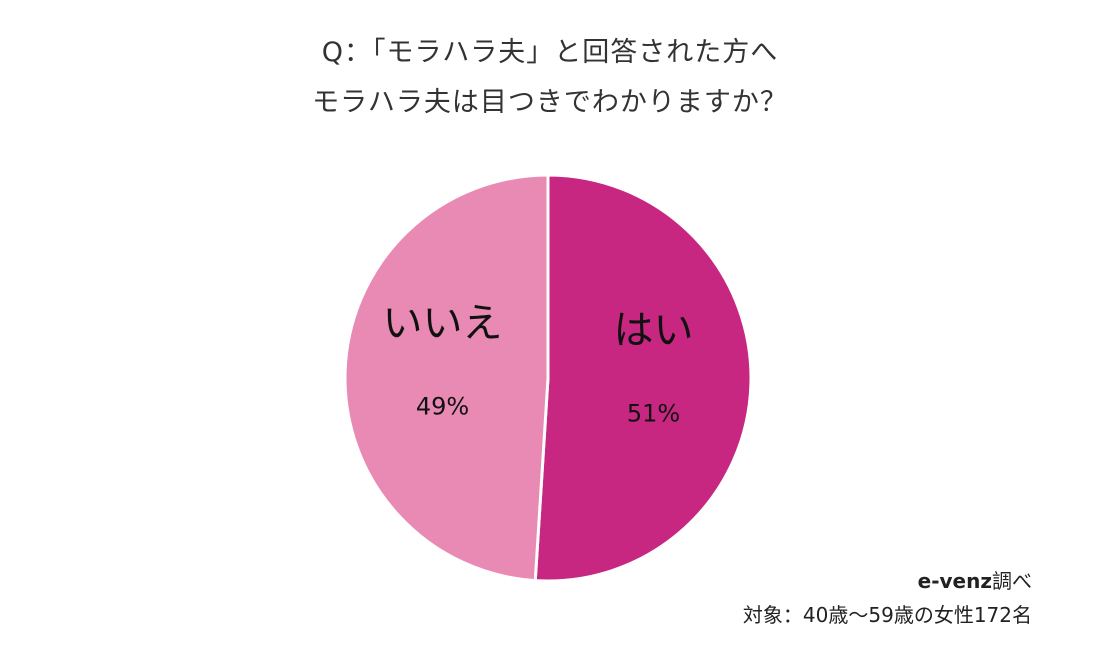 Image resolution: width=1100 pixels, height=649 pixels. I want to click on survey-subjects: 対象：40歳〜59歳の女性172名, so click(887, 615).